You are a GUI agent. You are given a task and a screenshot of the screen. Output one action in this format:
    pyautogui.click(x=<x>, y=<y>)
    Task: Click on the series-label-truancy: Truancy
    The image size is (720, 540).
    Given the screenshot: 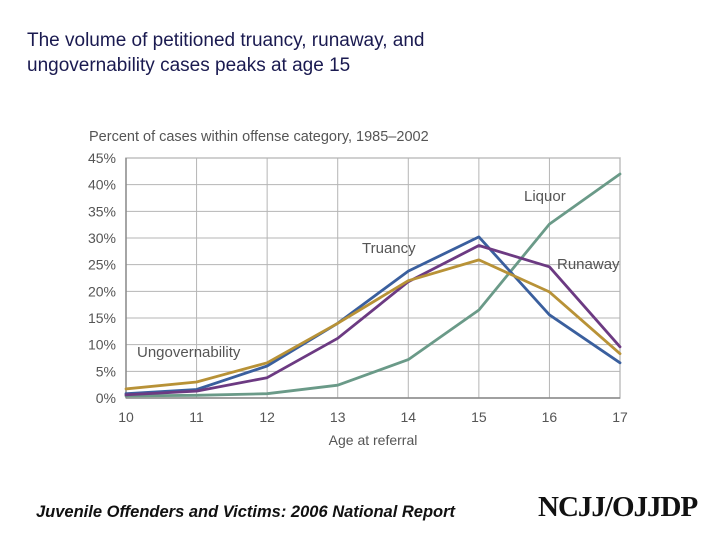 What is the action you would take?
    pyautogui.click(x=389, y=248)
    